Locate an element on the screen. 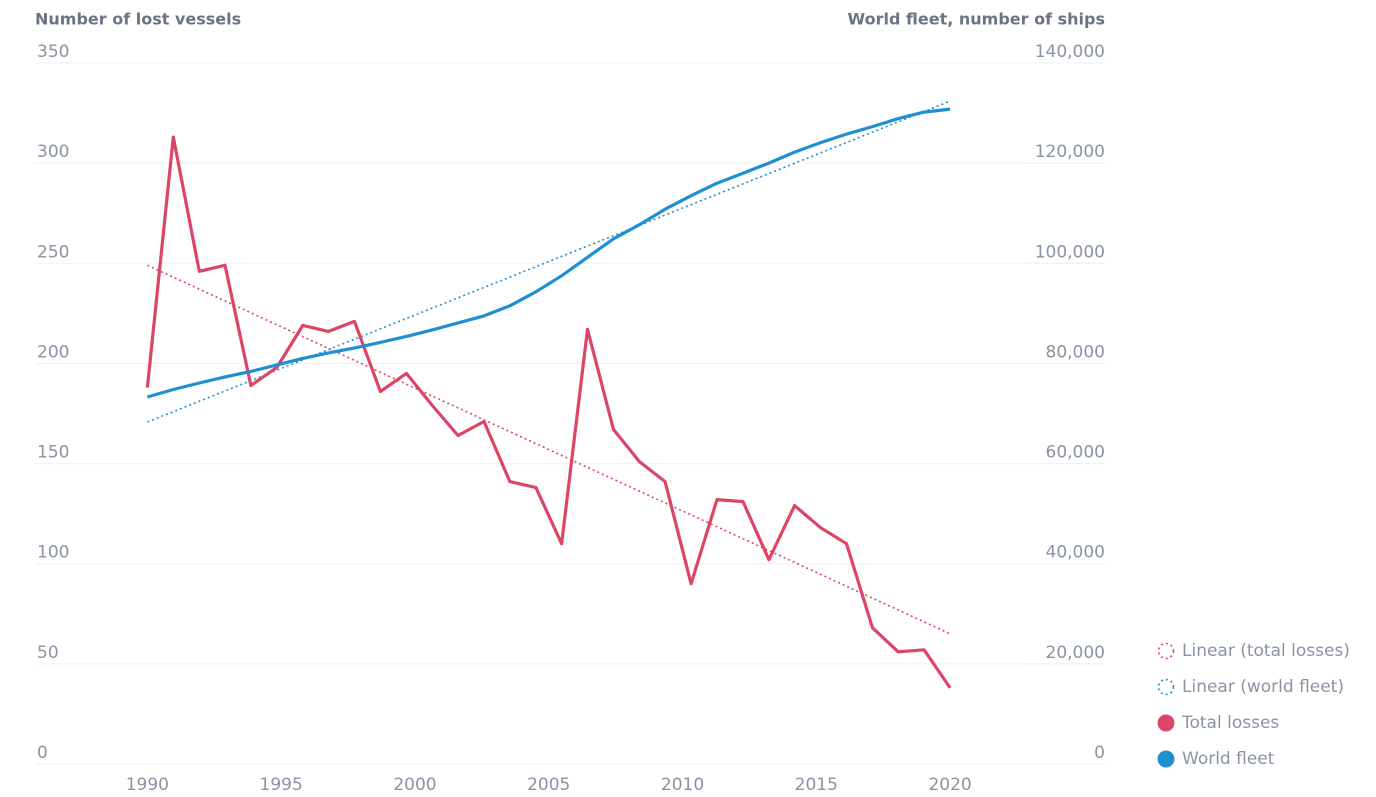 The width and height of the screenshot is (1376, 797). x-tick-label: 2010 is located at coordinates (682, 785).